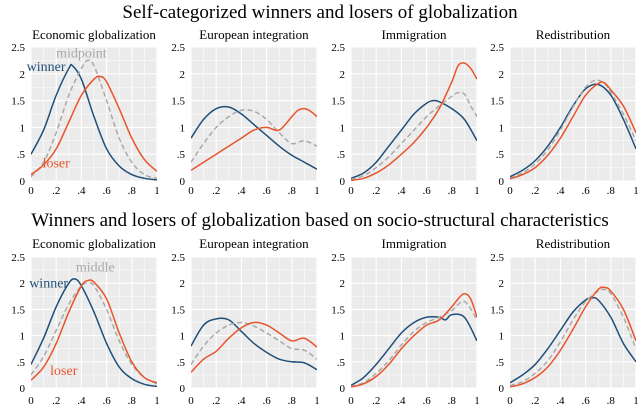 Image resolution: width=640 pixels, height=420 pixels. Describe the element at coordinates (57, 164) in the screenshot. I see `series-annotation-loser: loser` at that location.